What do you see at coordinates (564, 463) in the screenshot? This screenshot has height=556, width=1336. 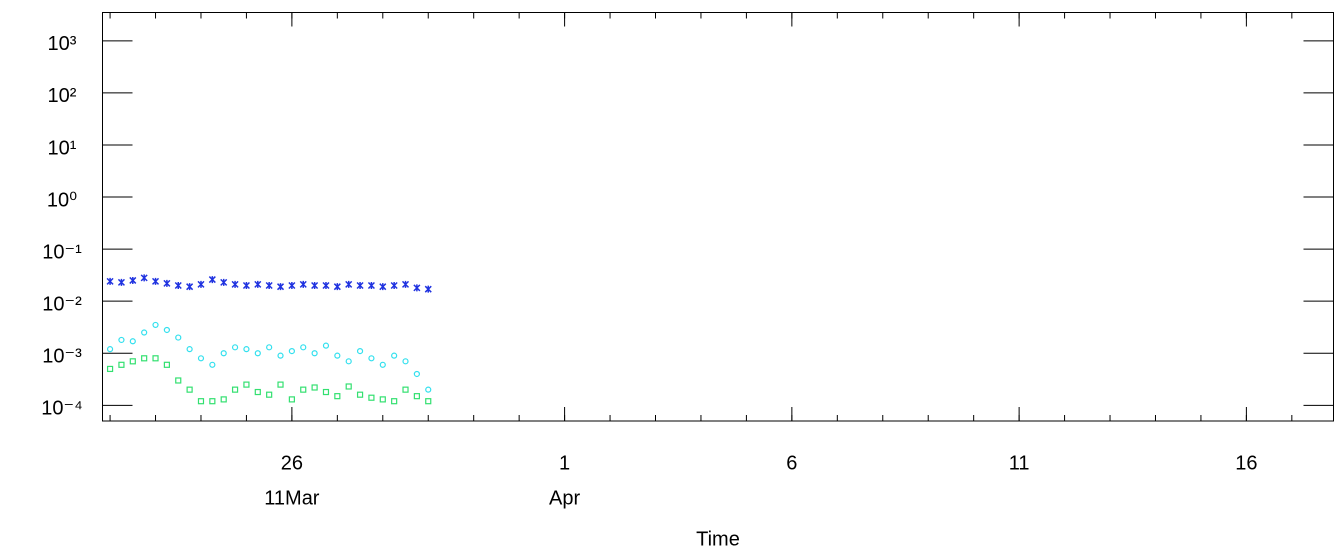 I see `x-tick-label: 1` at bounding box center [564, 463].